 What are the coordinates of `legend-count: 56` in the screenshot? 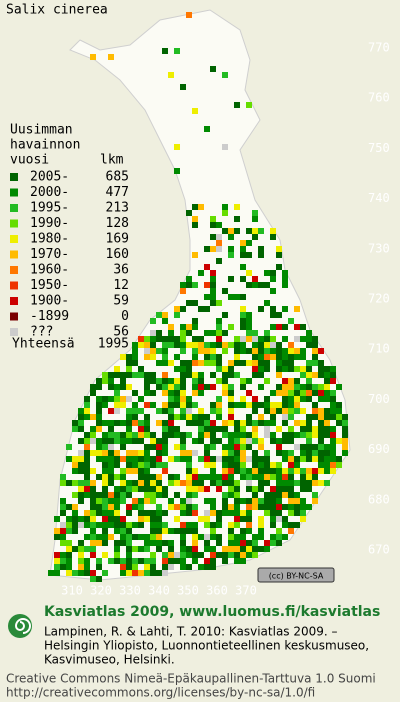 It's located at (121, 332).